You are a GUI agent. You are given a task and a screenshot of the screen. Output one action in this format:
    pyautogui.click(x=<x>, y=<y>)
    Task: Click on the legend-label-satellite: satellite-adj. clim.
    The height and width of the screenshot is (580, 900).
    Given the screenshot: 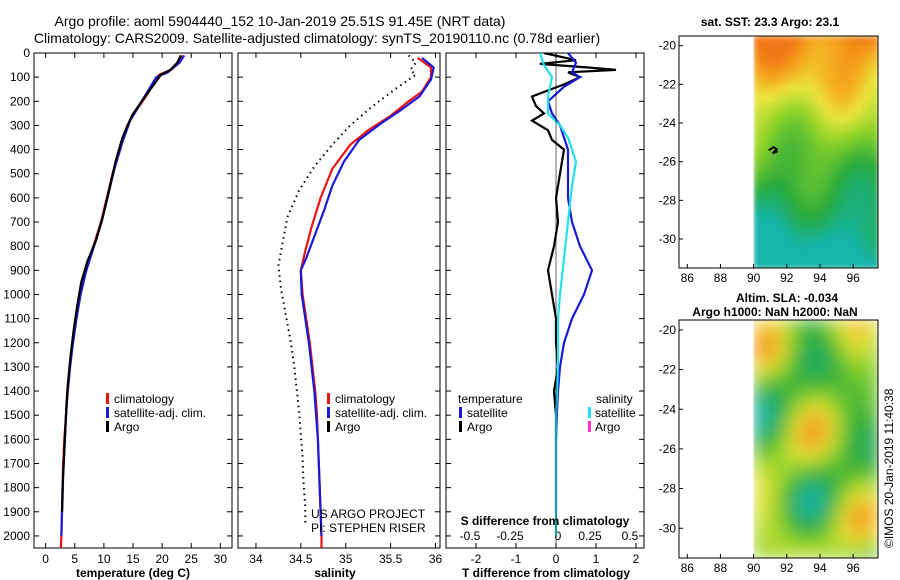 What is the action you would take?
    pyautogui.click(x=381, y=413)
    